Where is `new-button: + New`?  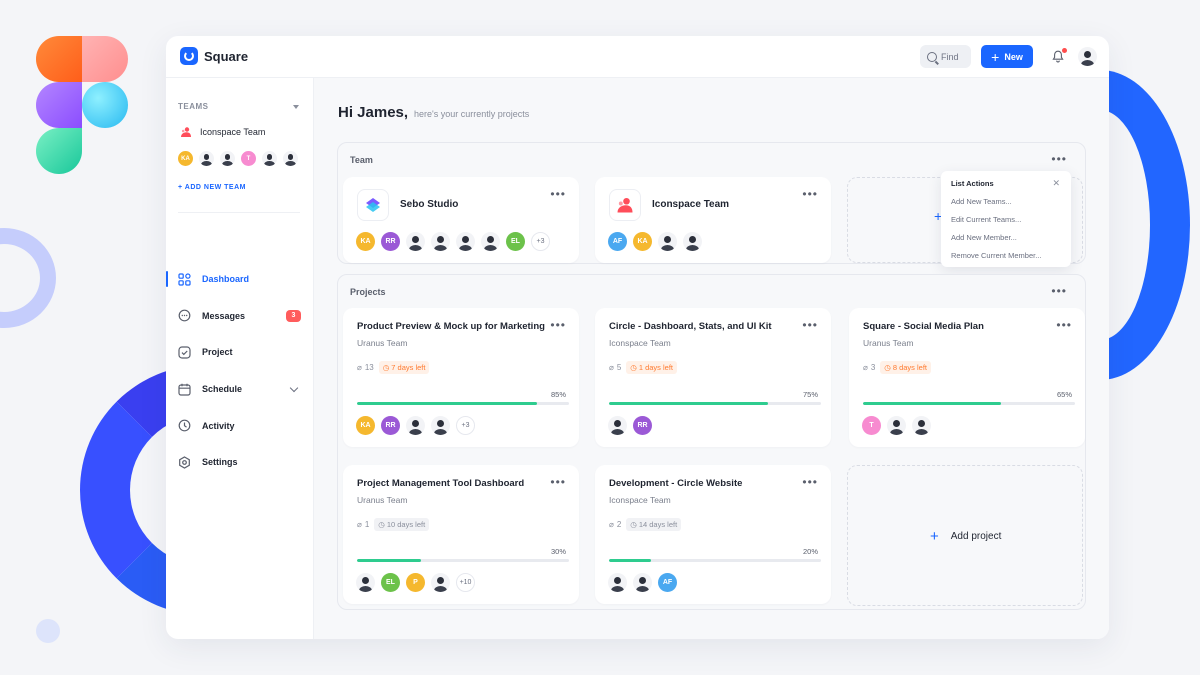 new-button: + New is located at coordinates (1007, 56).